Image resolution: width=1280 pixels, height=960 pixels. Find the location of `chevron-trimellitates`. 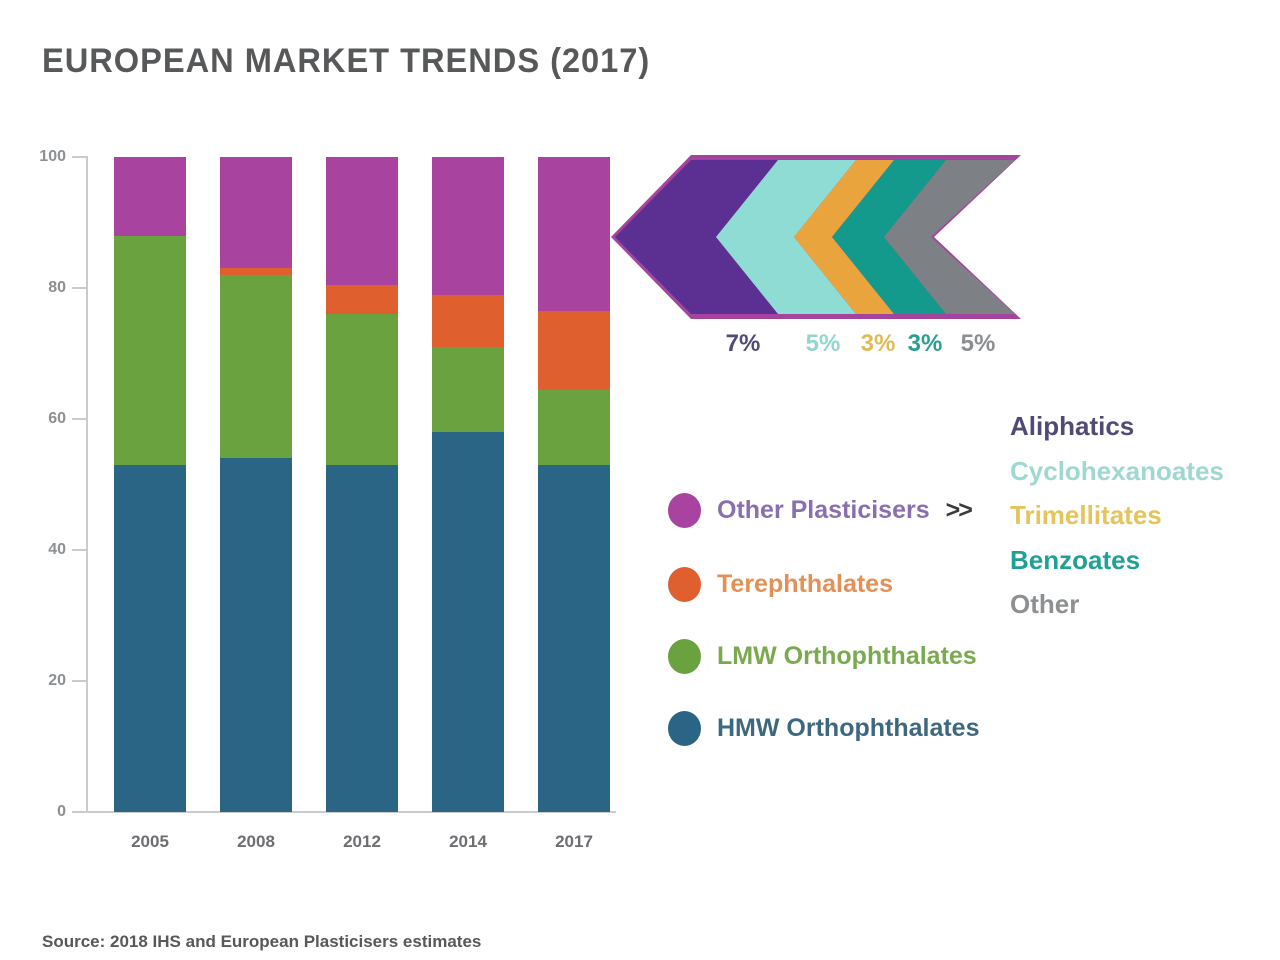

chevron-trimellitates is located at coordinates (844, 237).